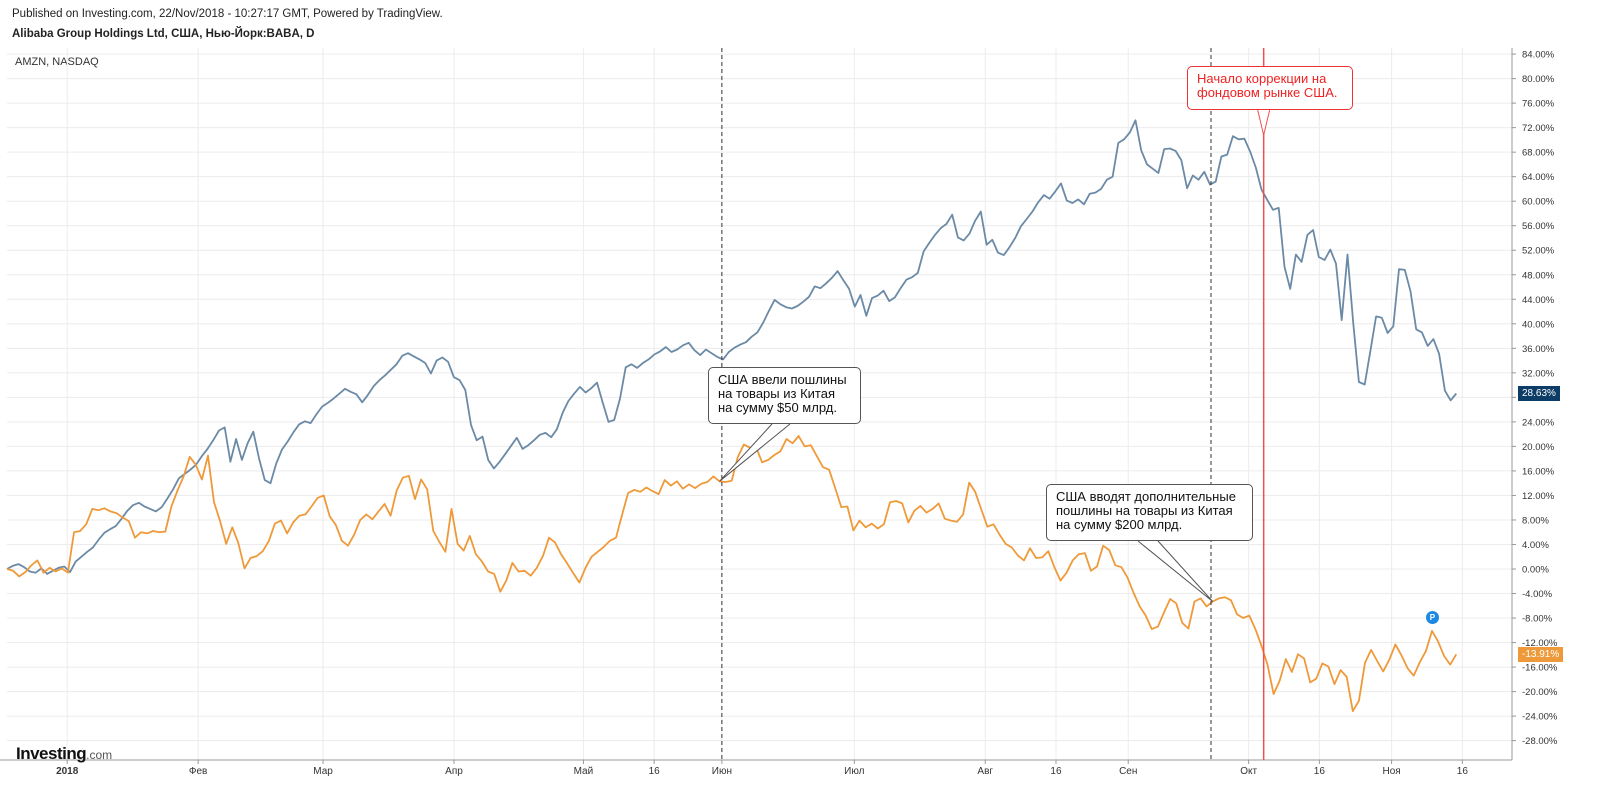  I want to click on investing-logo: Investing.com, so click(64, 753).